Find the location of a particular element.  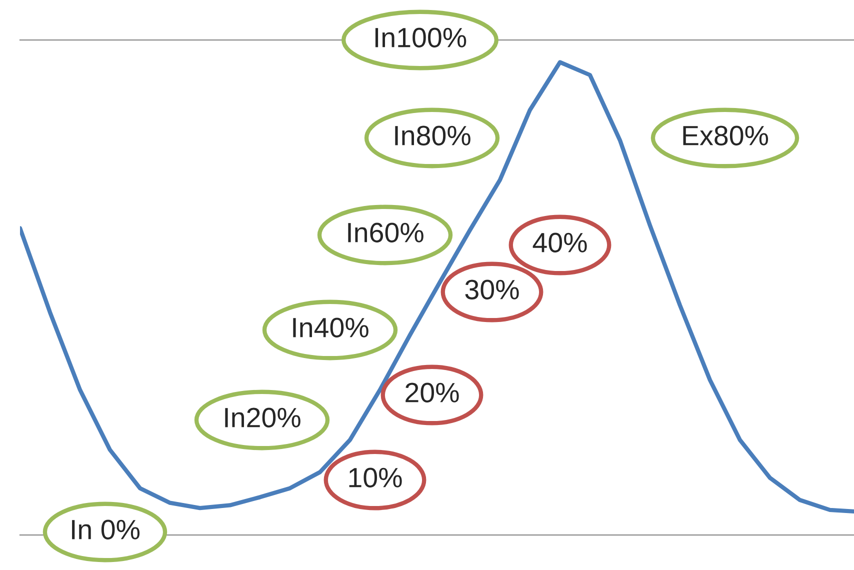

annotation: 40% is located at coordinates (559, 242).